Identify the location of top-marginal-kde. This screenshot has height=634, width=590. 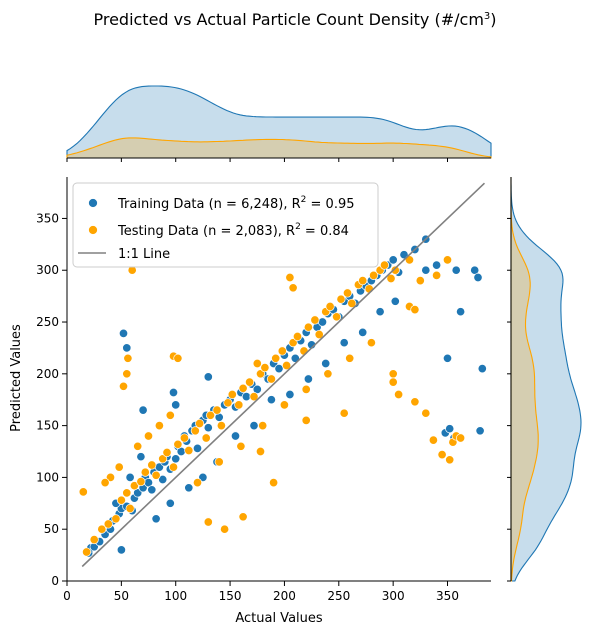
(279, 123).